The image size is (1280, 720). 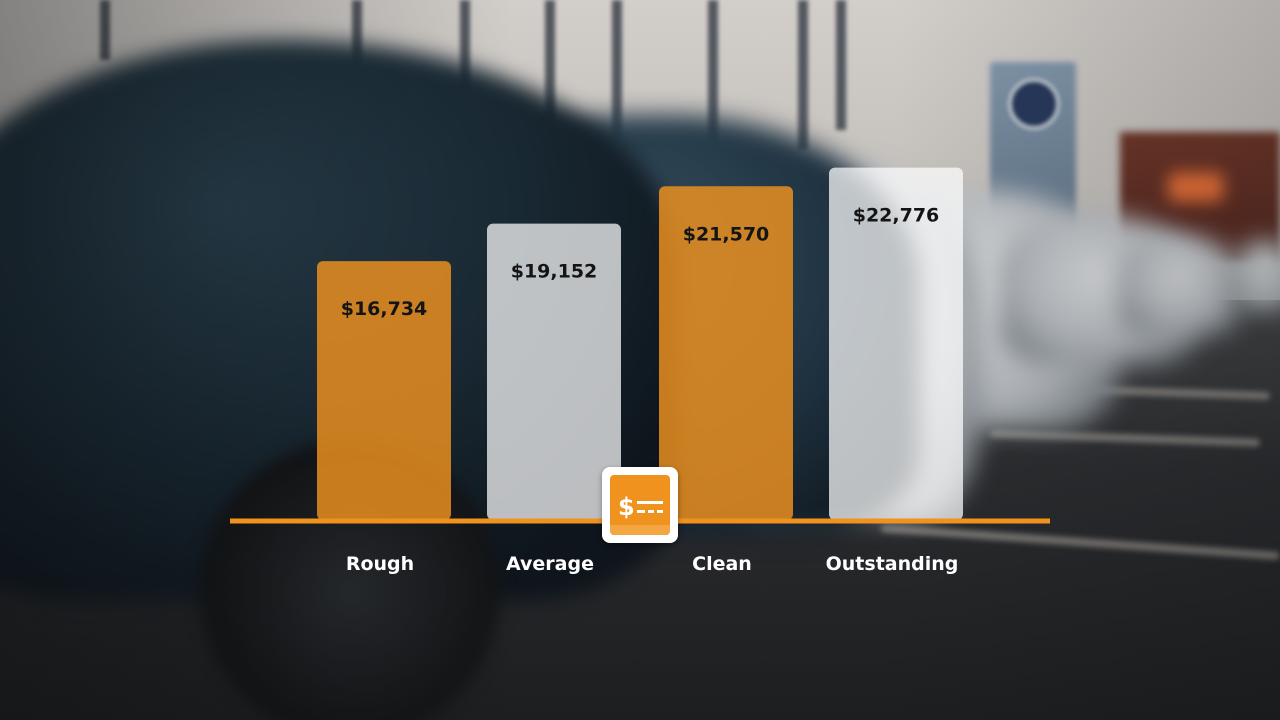 What do you see at coordinates (896, 216) in the screenshot?
I see `value-label-outstanding: $22,776` at bounding box center [896, 216].